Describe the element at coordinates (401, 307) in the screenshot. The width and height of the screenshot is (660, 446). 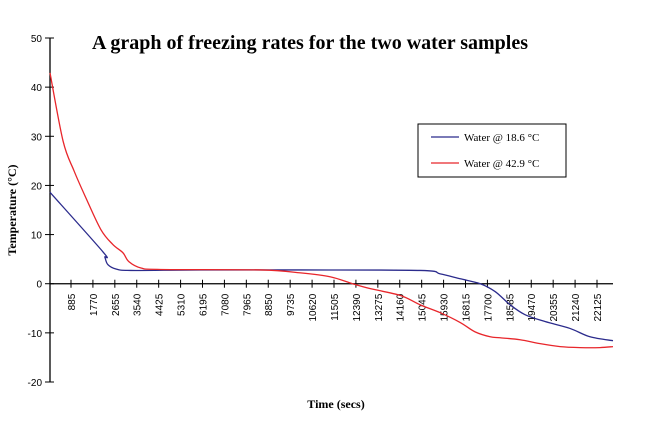
I see `x-tick-label: 14160` at that location.